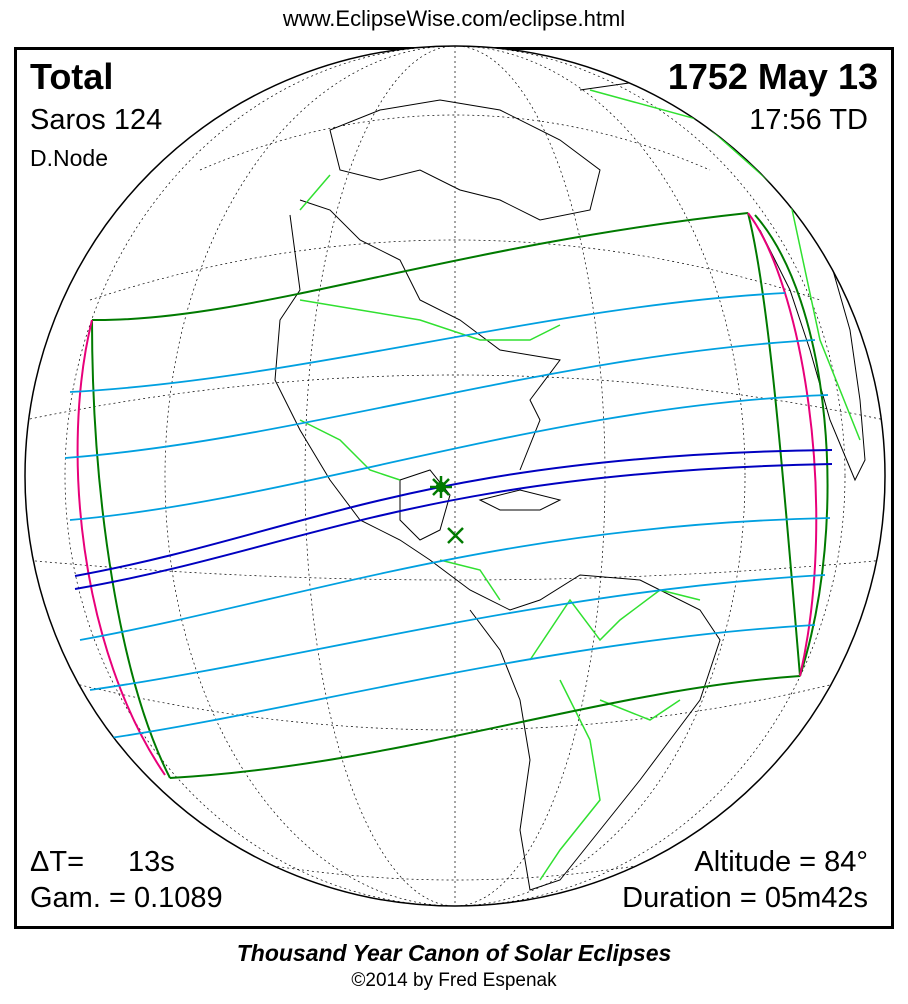 This screenshot has height=1004, width=908. Describe the element at coordinates (151, 862) in the screenshot. I see `delta-t-value: 13s` at that location.